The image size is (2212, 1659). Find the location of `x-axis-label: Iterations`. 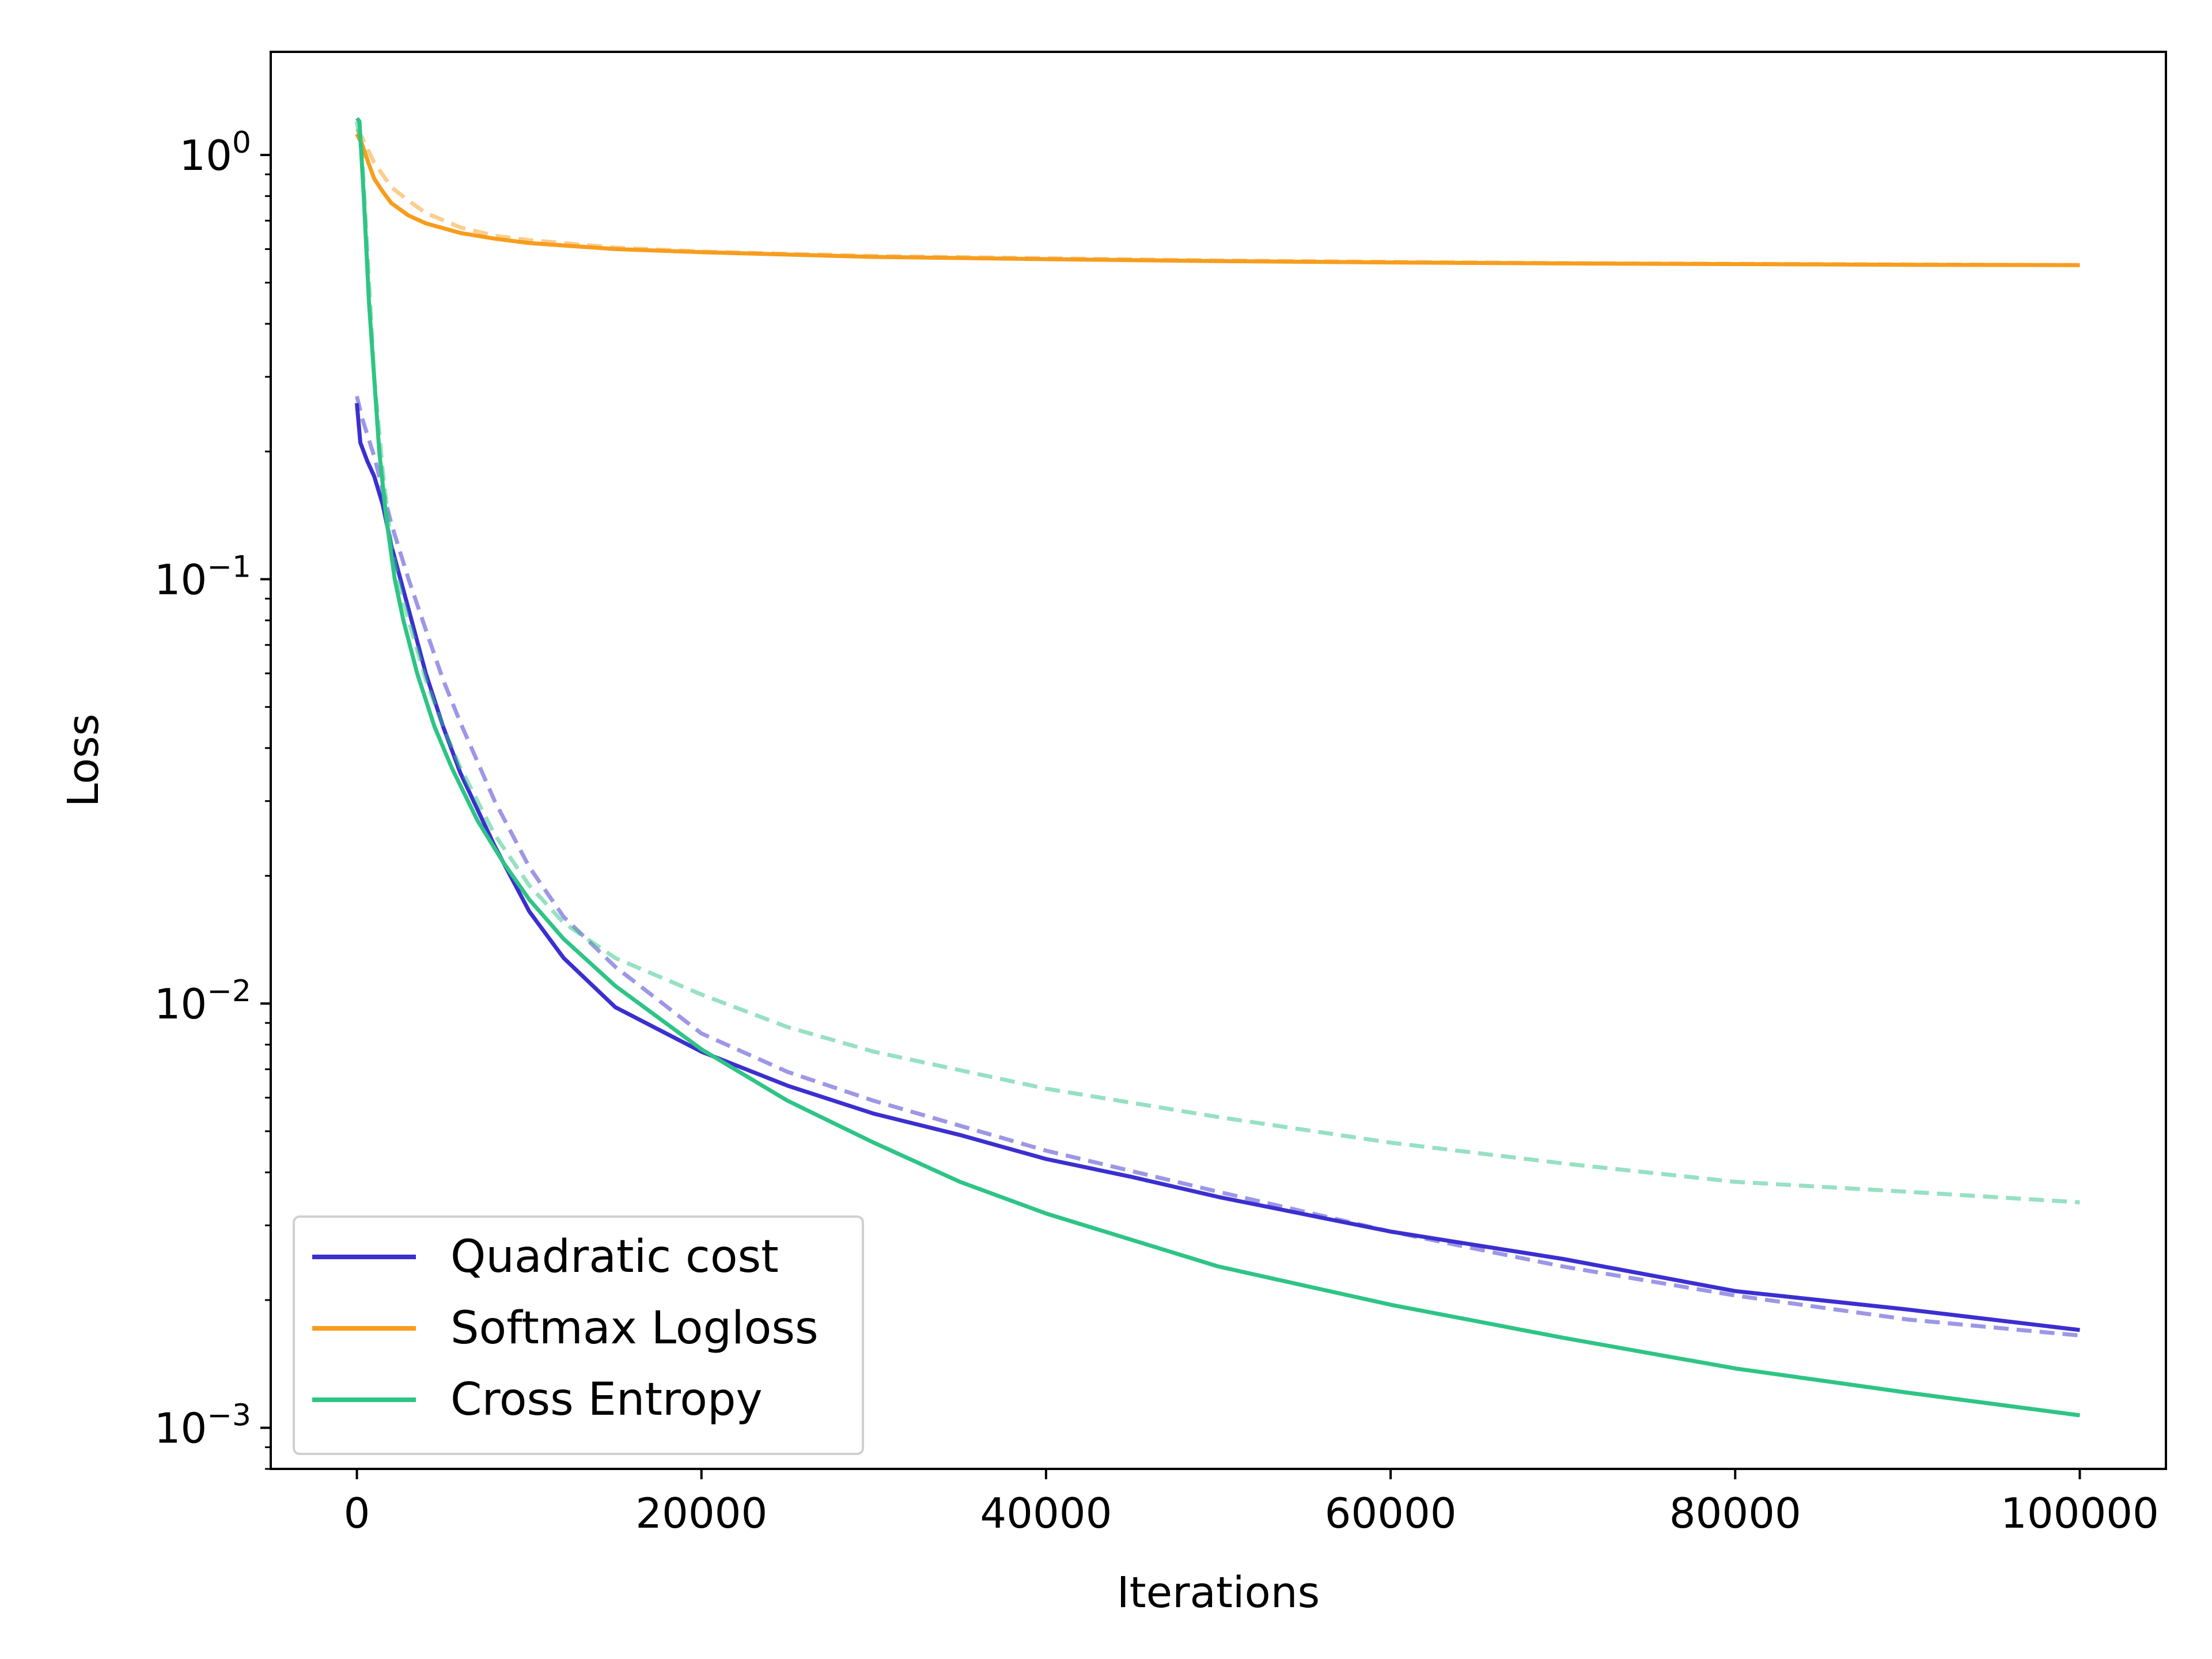

x-axis-label: Iterations is located at coordinates (1218, 1593).